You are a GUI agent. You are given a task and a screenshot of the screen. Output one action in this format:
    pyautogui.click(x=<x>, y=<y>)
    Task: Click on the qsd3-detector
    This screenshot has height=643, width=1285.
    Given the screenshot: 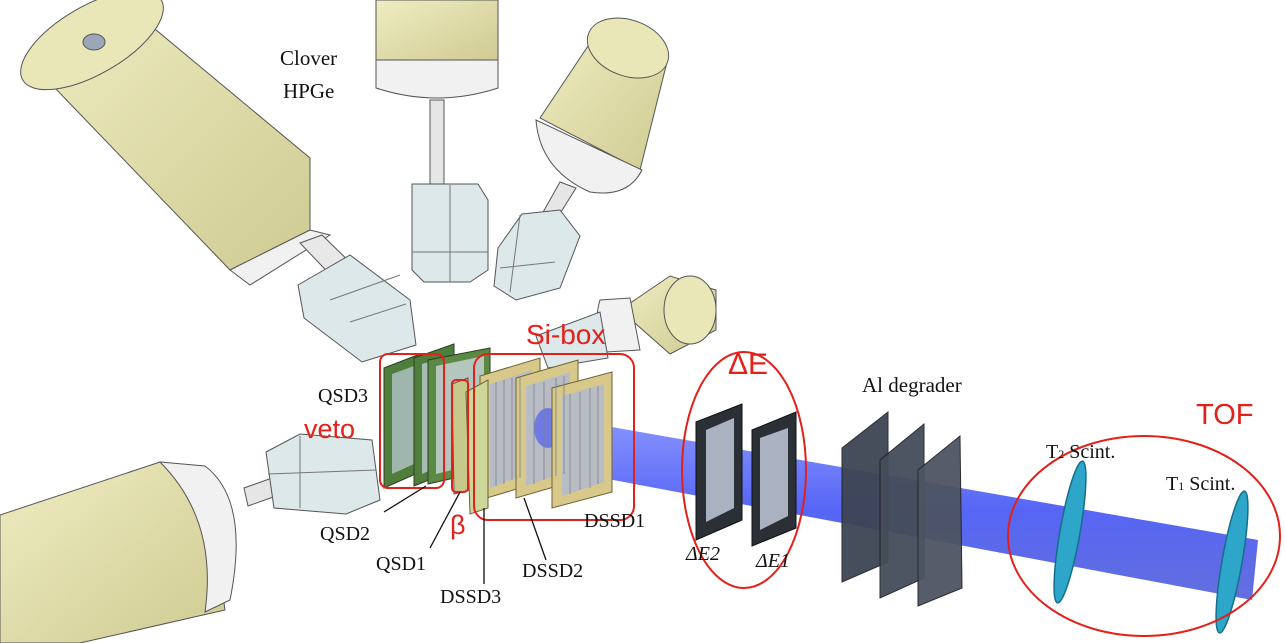 What is the action you would take?
    pyautogui.click(x=402, y=421)
    